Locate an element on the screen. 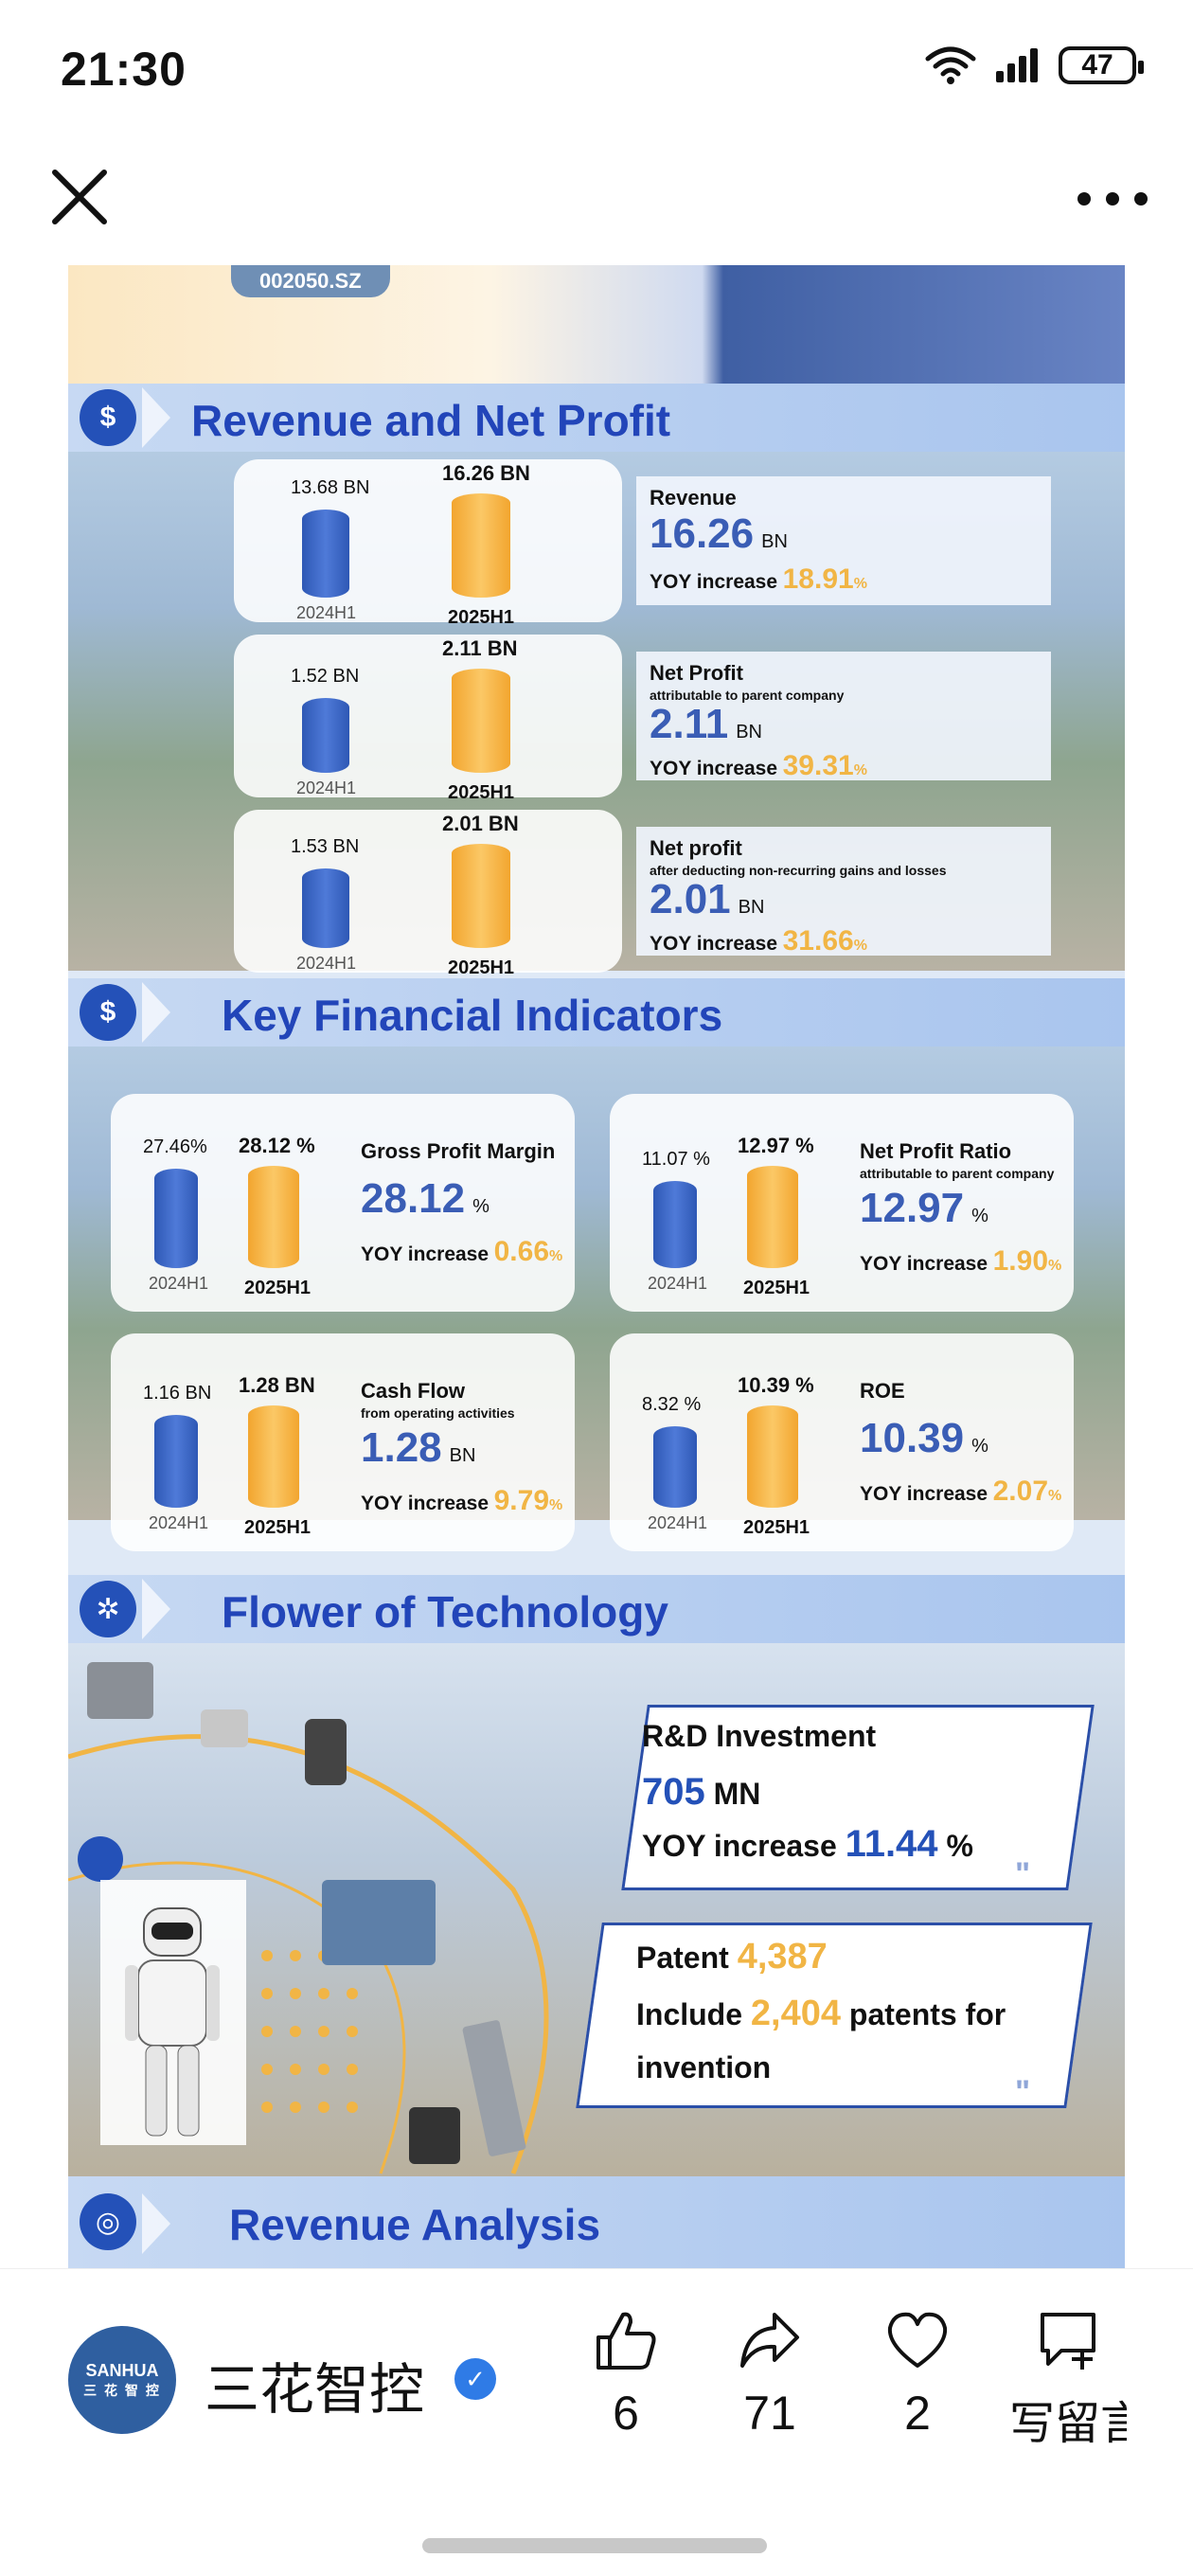 The height and width of the screenshot is (2576, 1193). metric-title: Net Profit Ratio is located at coordinates (936, 1151).